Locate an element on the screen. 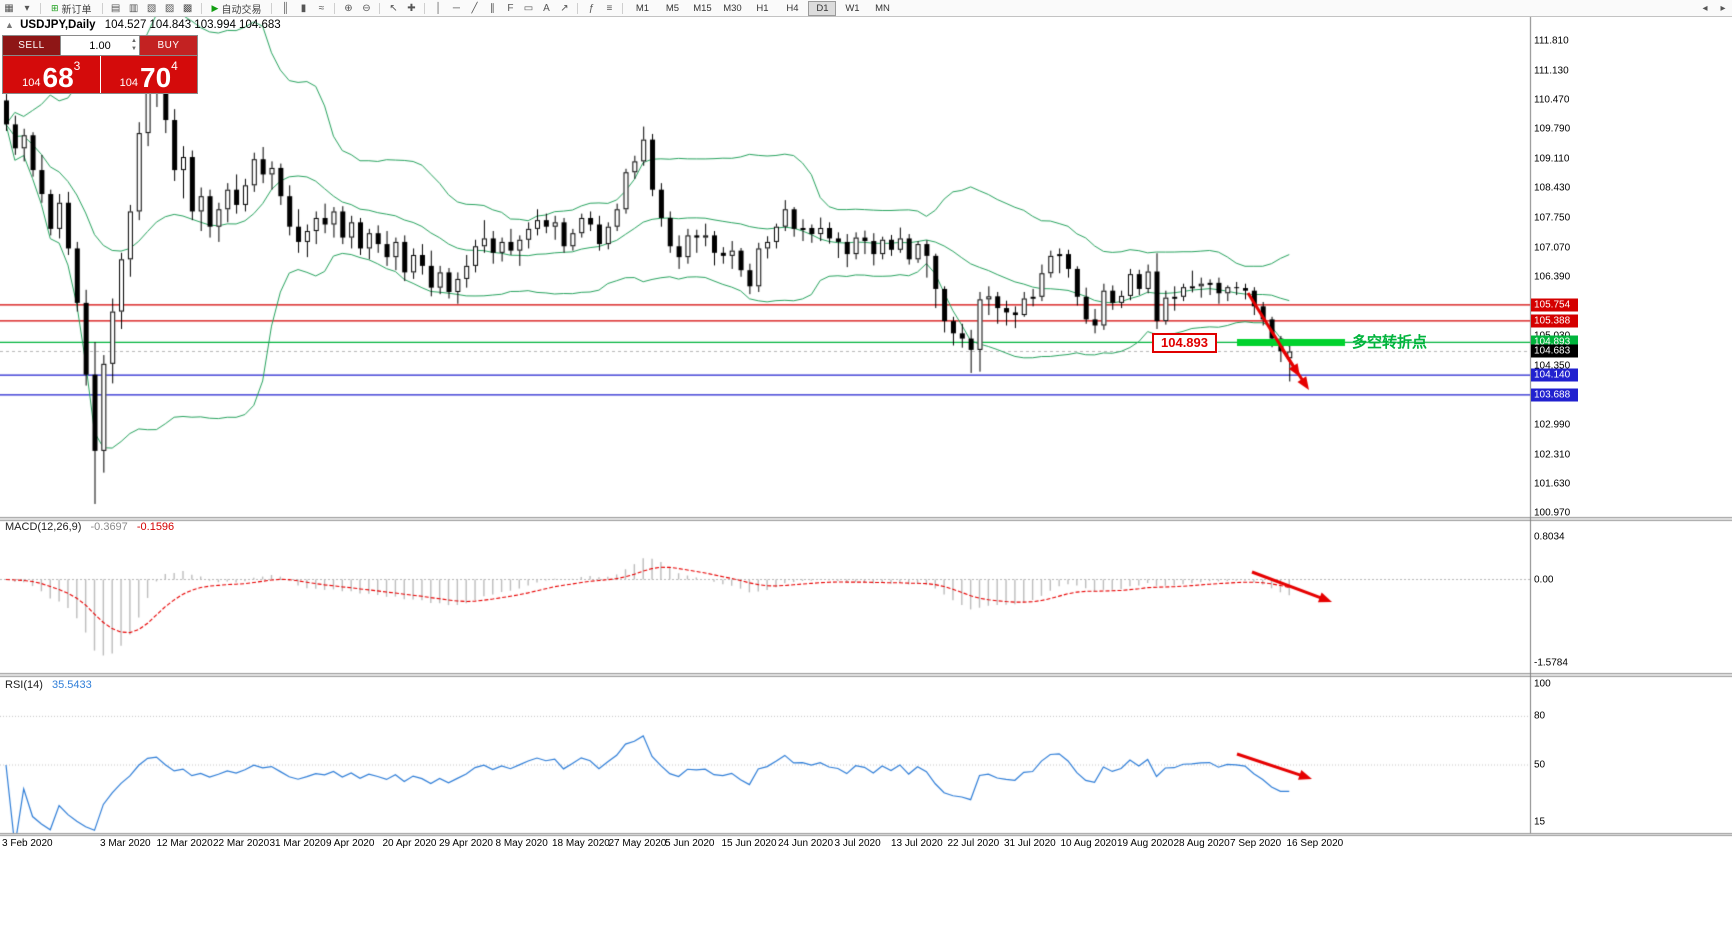  new-chart-icon: ▦ is located at coordinates (9, 8).